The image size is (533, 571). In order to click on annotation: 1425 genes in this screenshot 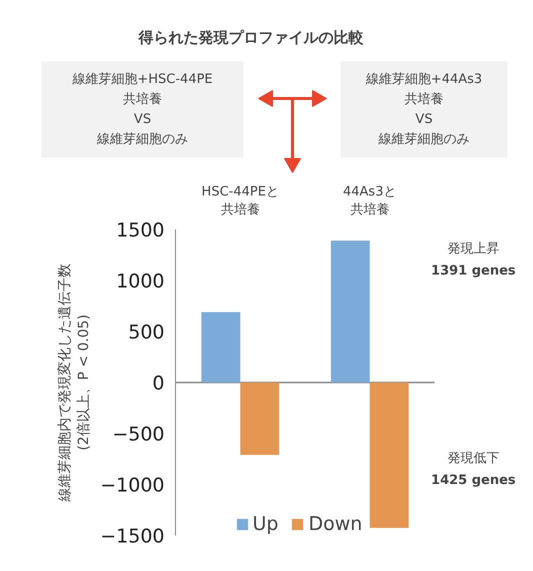, I will do `click(473, 480)`.